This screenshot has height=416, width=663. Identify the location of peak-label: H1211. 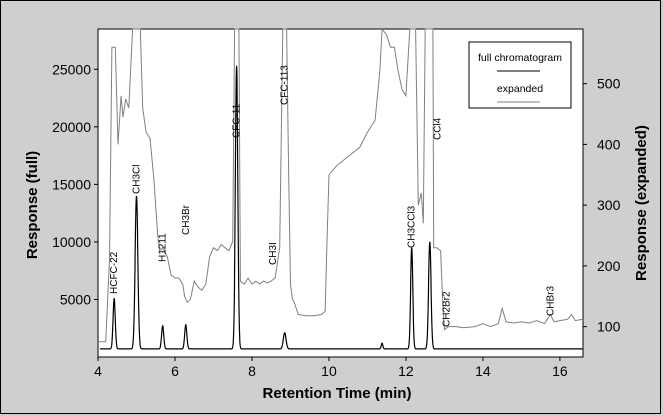
(163, 247).